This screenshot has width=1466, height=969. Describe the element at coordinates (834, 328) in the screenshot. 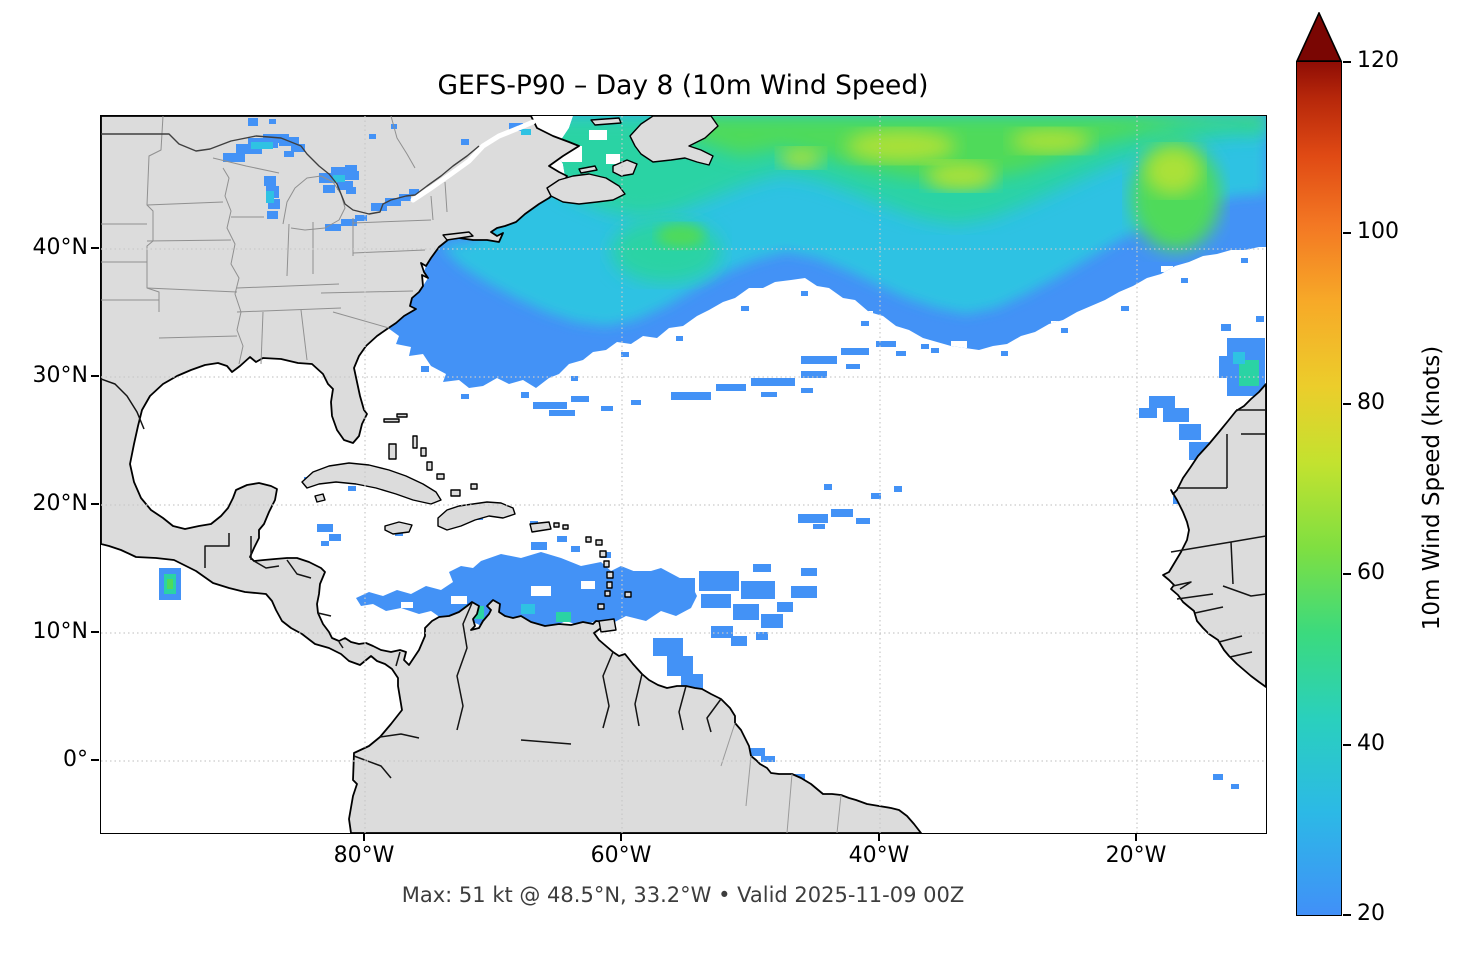

I see `wind-edge-speckles` at that location.